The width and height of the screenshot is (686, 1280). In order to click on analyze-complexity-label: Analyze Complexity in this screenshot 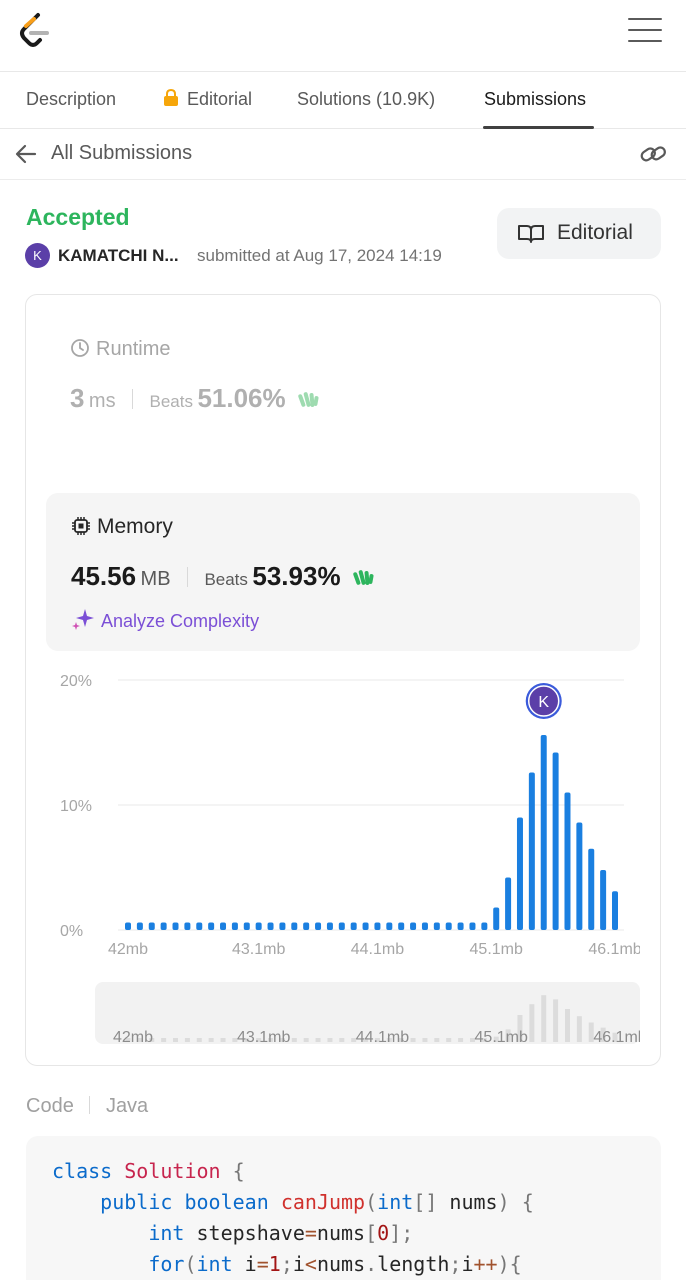, I will do `click(180, 621)`.